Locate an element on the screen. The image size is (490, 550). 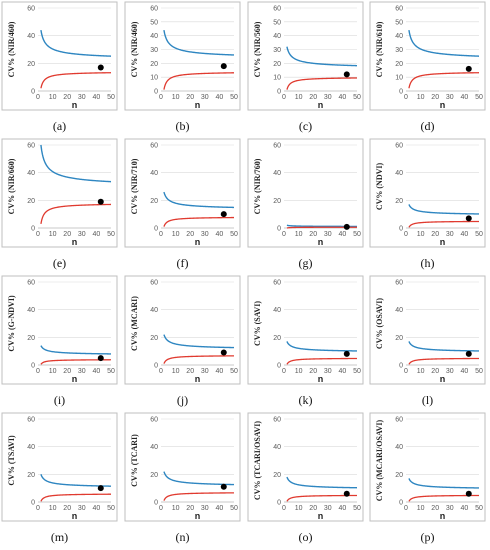
y-axis-label: CV% (TSAVI) is located at coordinates (11, 460).